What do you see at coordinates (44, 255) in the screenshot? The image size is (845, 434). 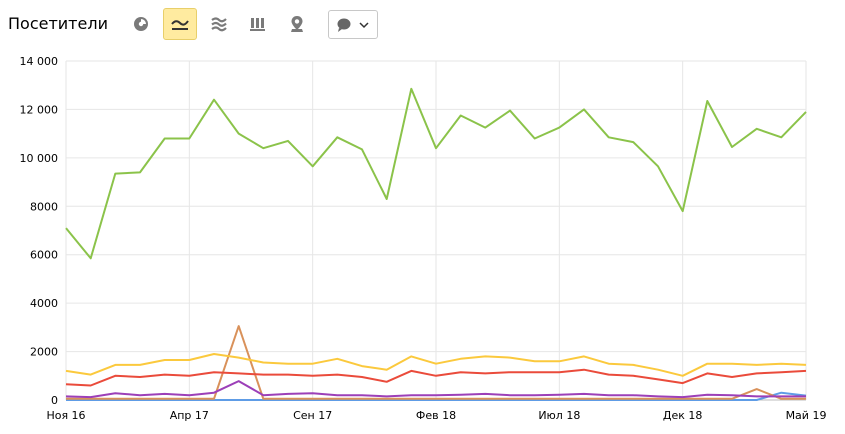 I see `y-tick-label: 6000` at bounding box center [44, 255].